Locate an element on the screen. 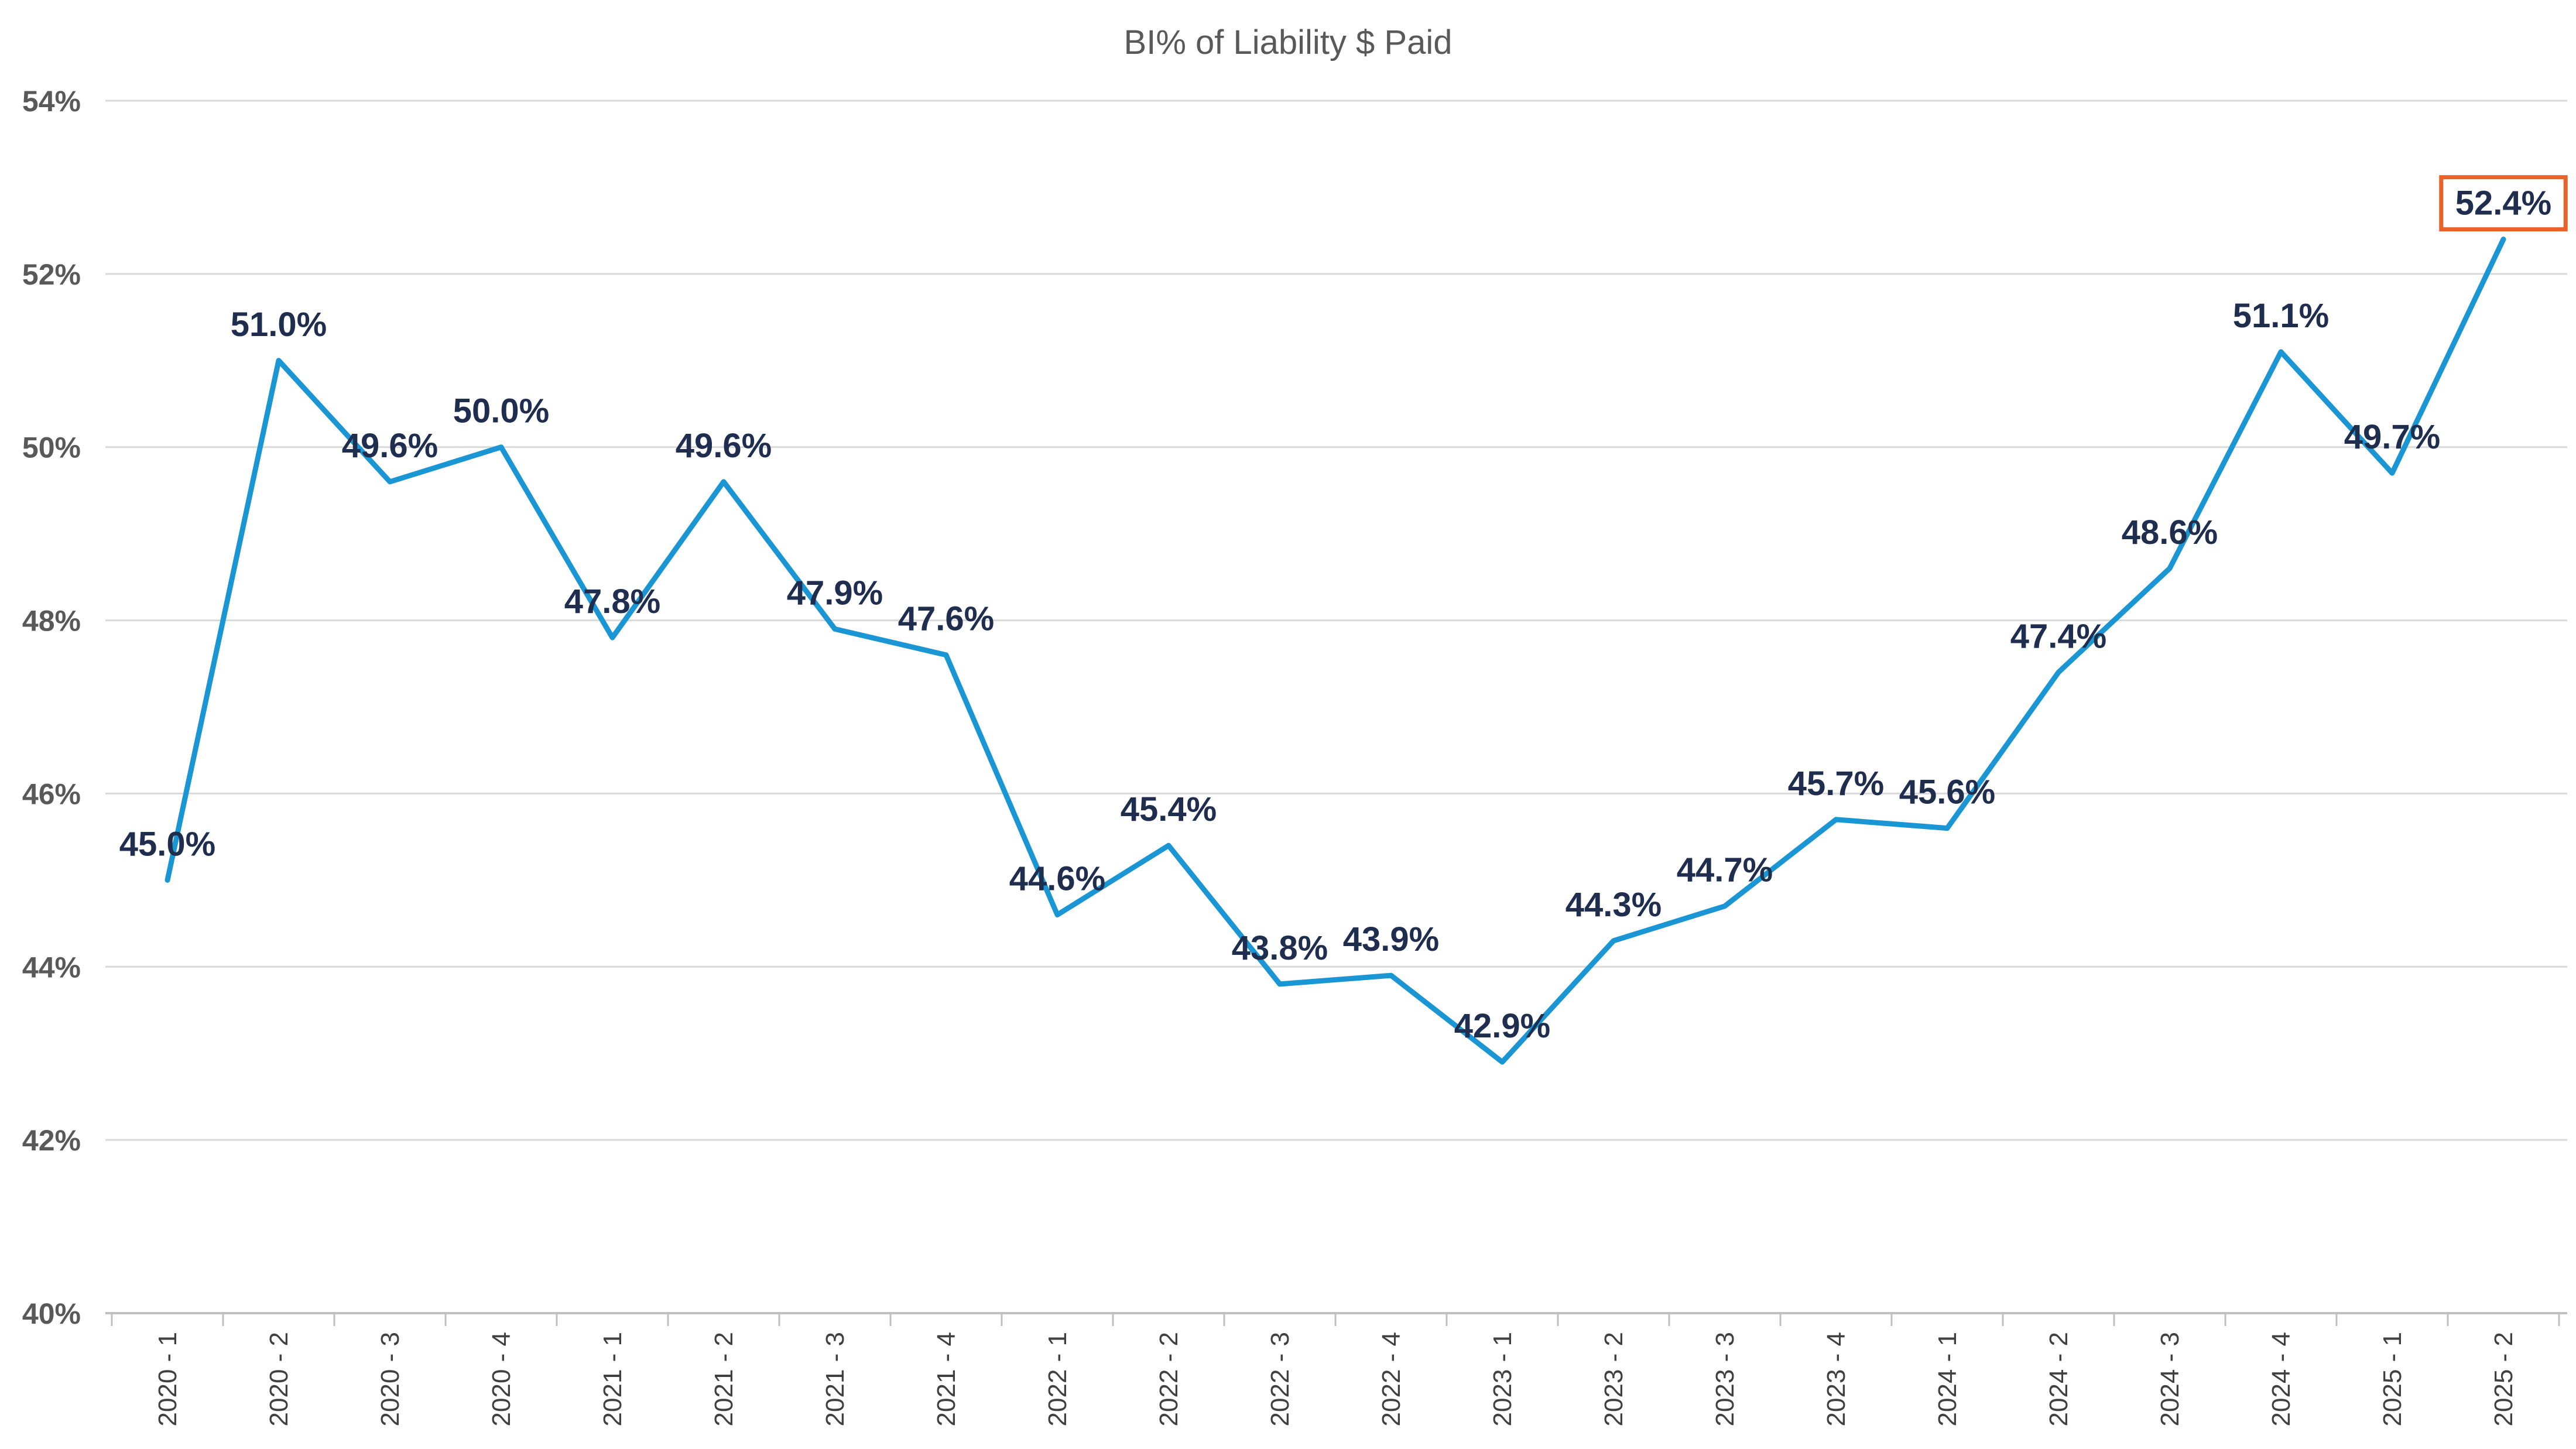  x-tick-label: 2020 - 2 is located at coordinates (279, 1379).